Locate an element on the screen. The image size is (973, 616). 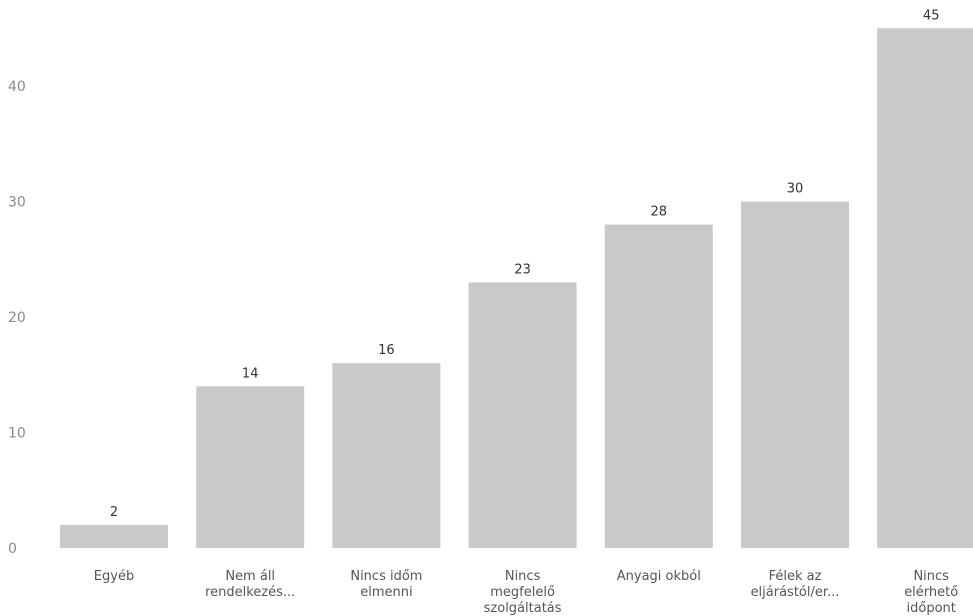
x-tick-label: Nincs elérhető időpont is located at coordinates (931, 592).